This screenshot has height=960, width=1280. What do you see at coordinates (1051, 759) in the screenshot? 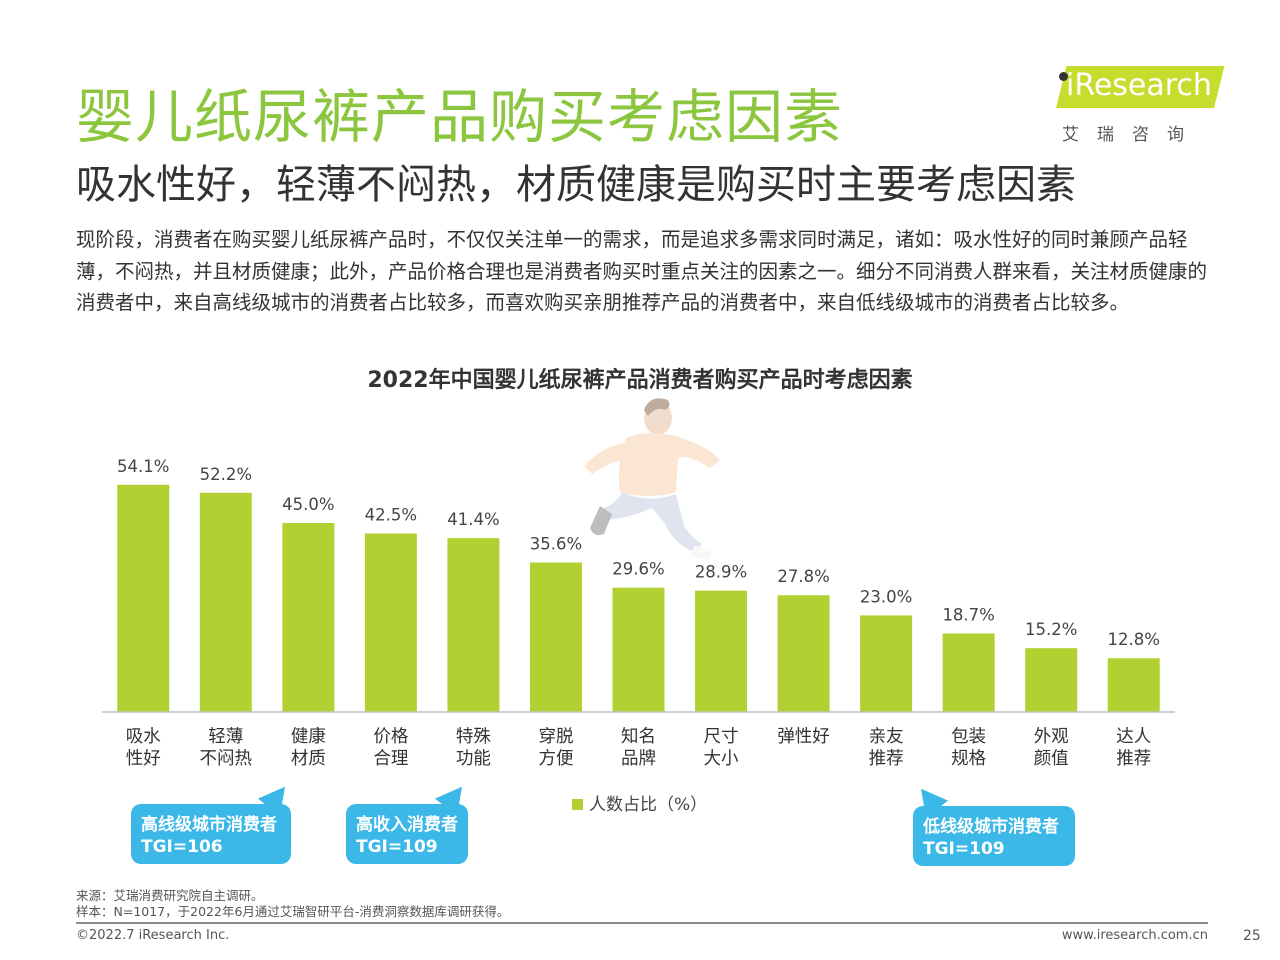
I see `category-label: 颜值` at bounding box center [1051, 759].